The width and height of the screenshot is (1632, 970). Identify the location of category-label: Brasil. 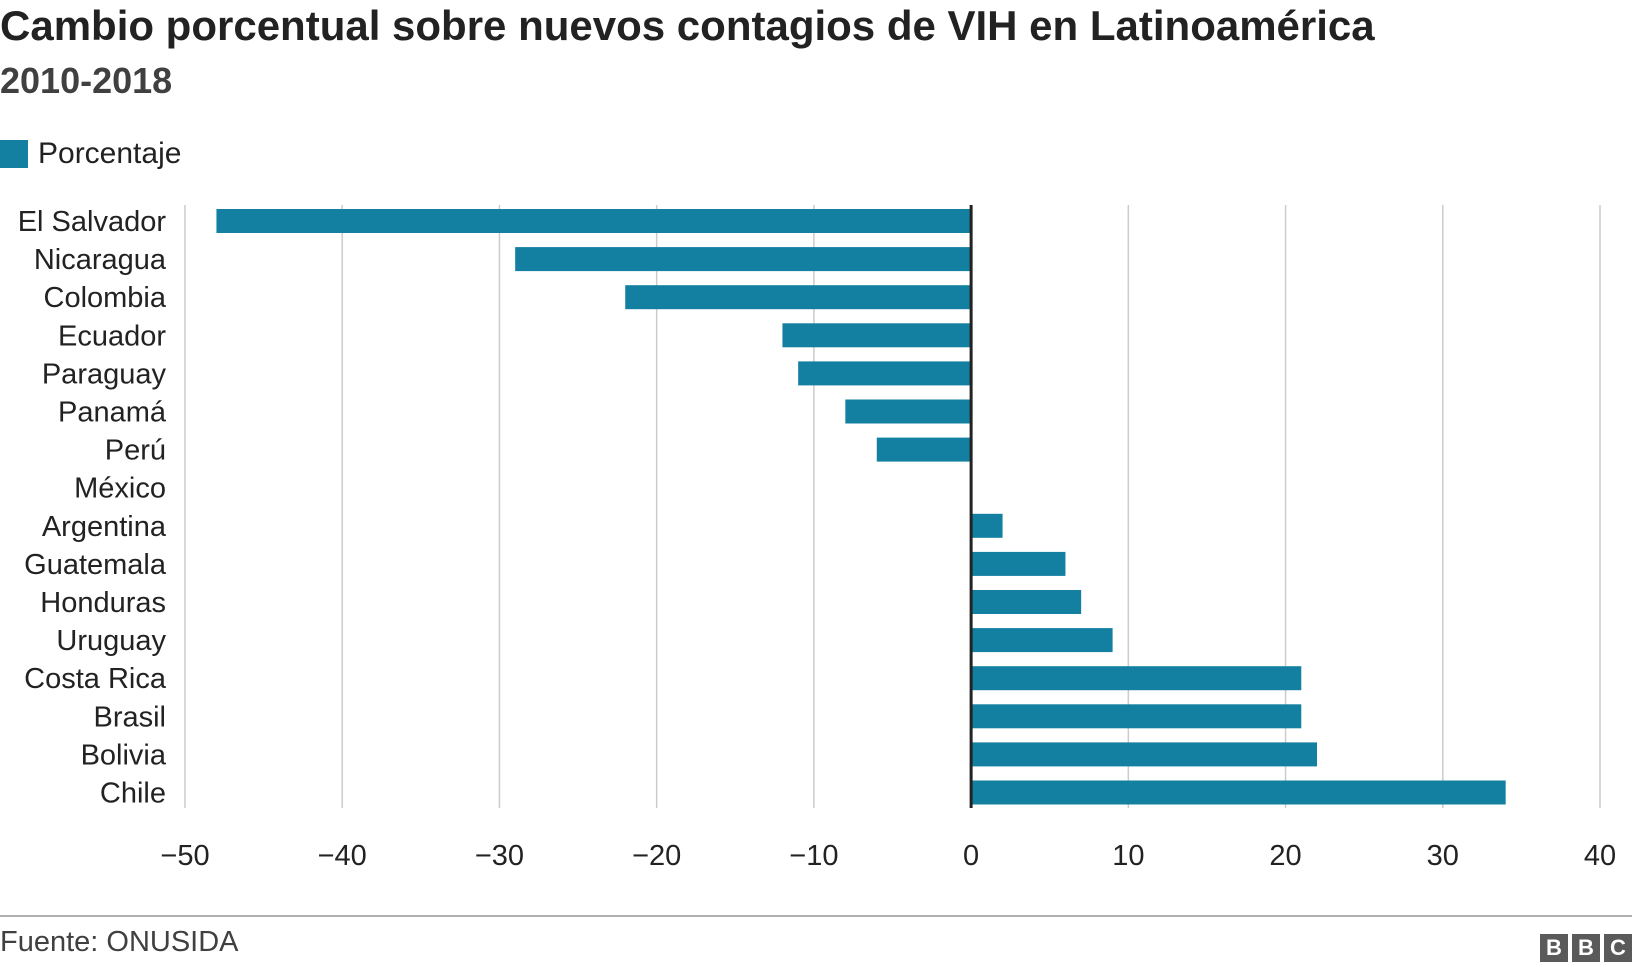
(129, 717).